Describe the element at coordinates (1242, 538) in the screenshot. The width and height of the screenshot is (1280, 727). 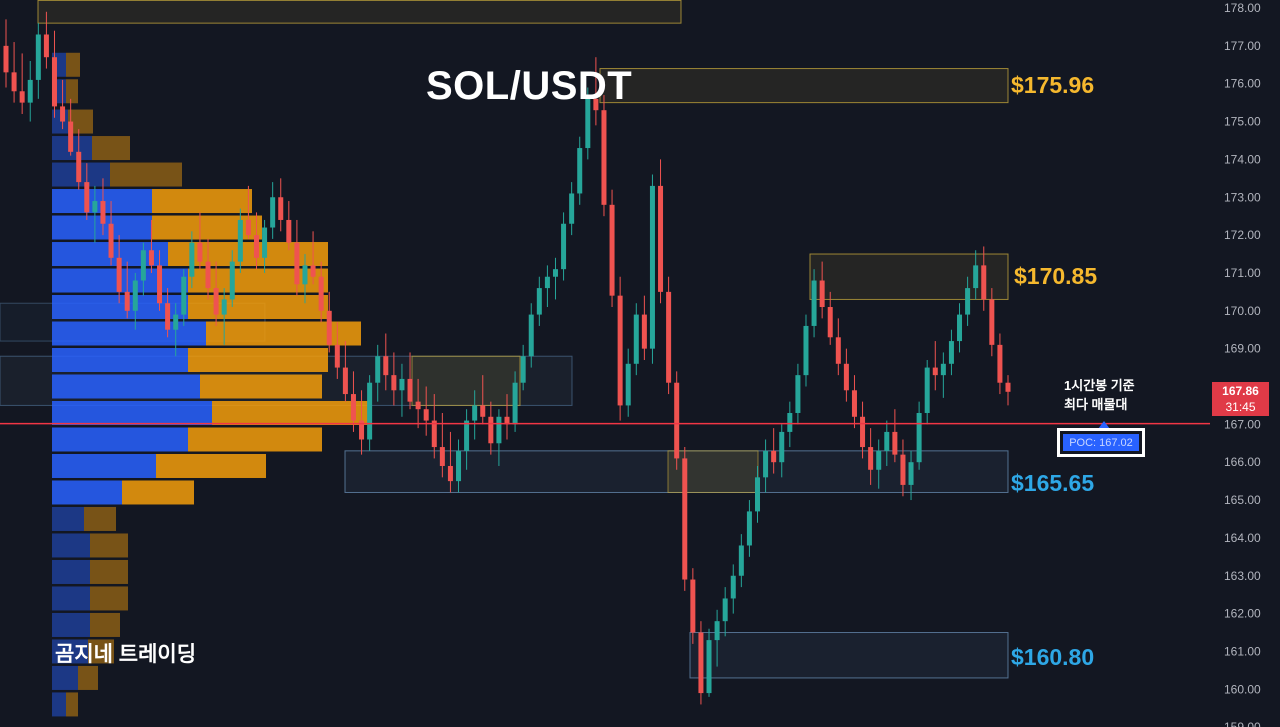
I see `y-tick-label: 164.00` at that location.